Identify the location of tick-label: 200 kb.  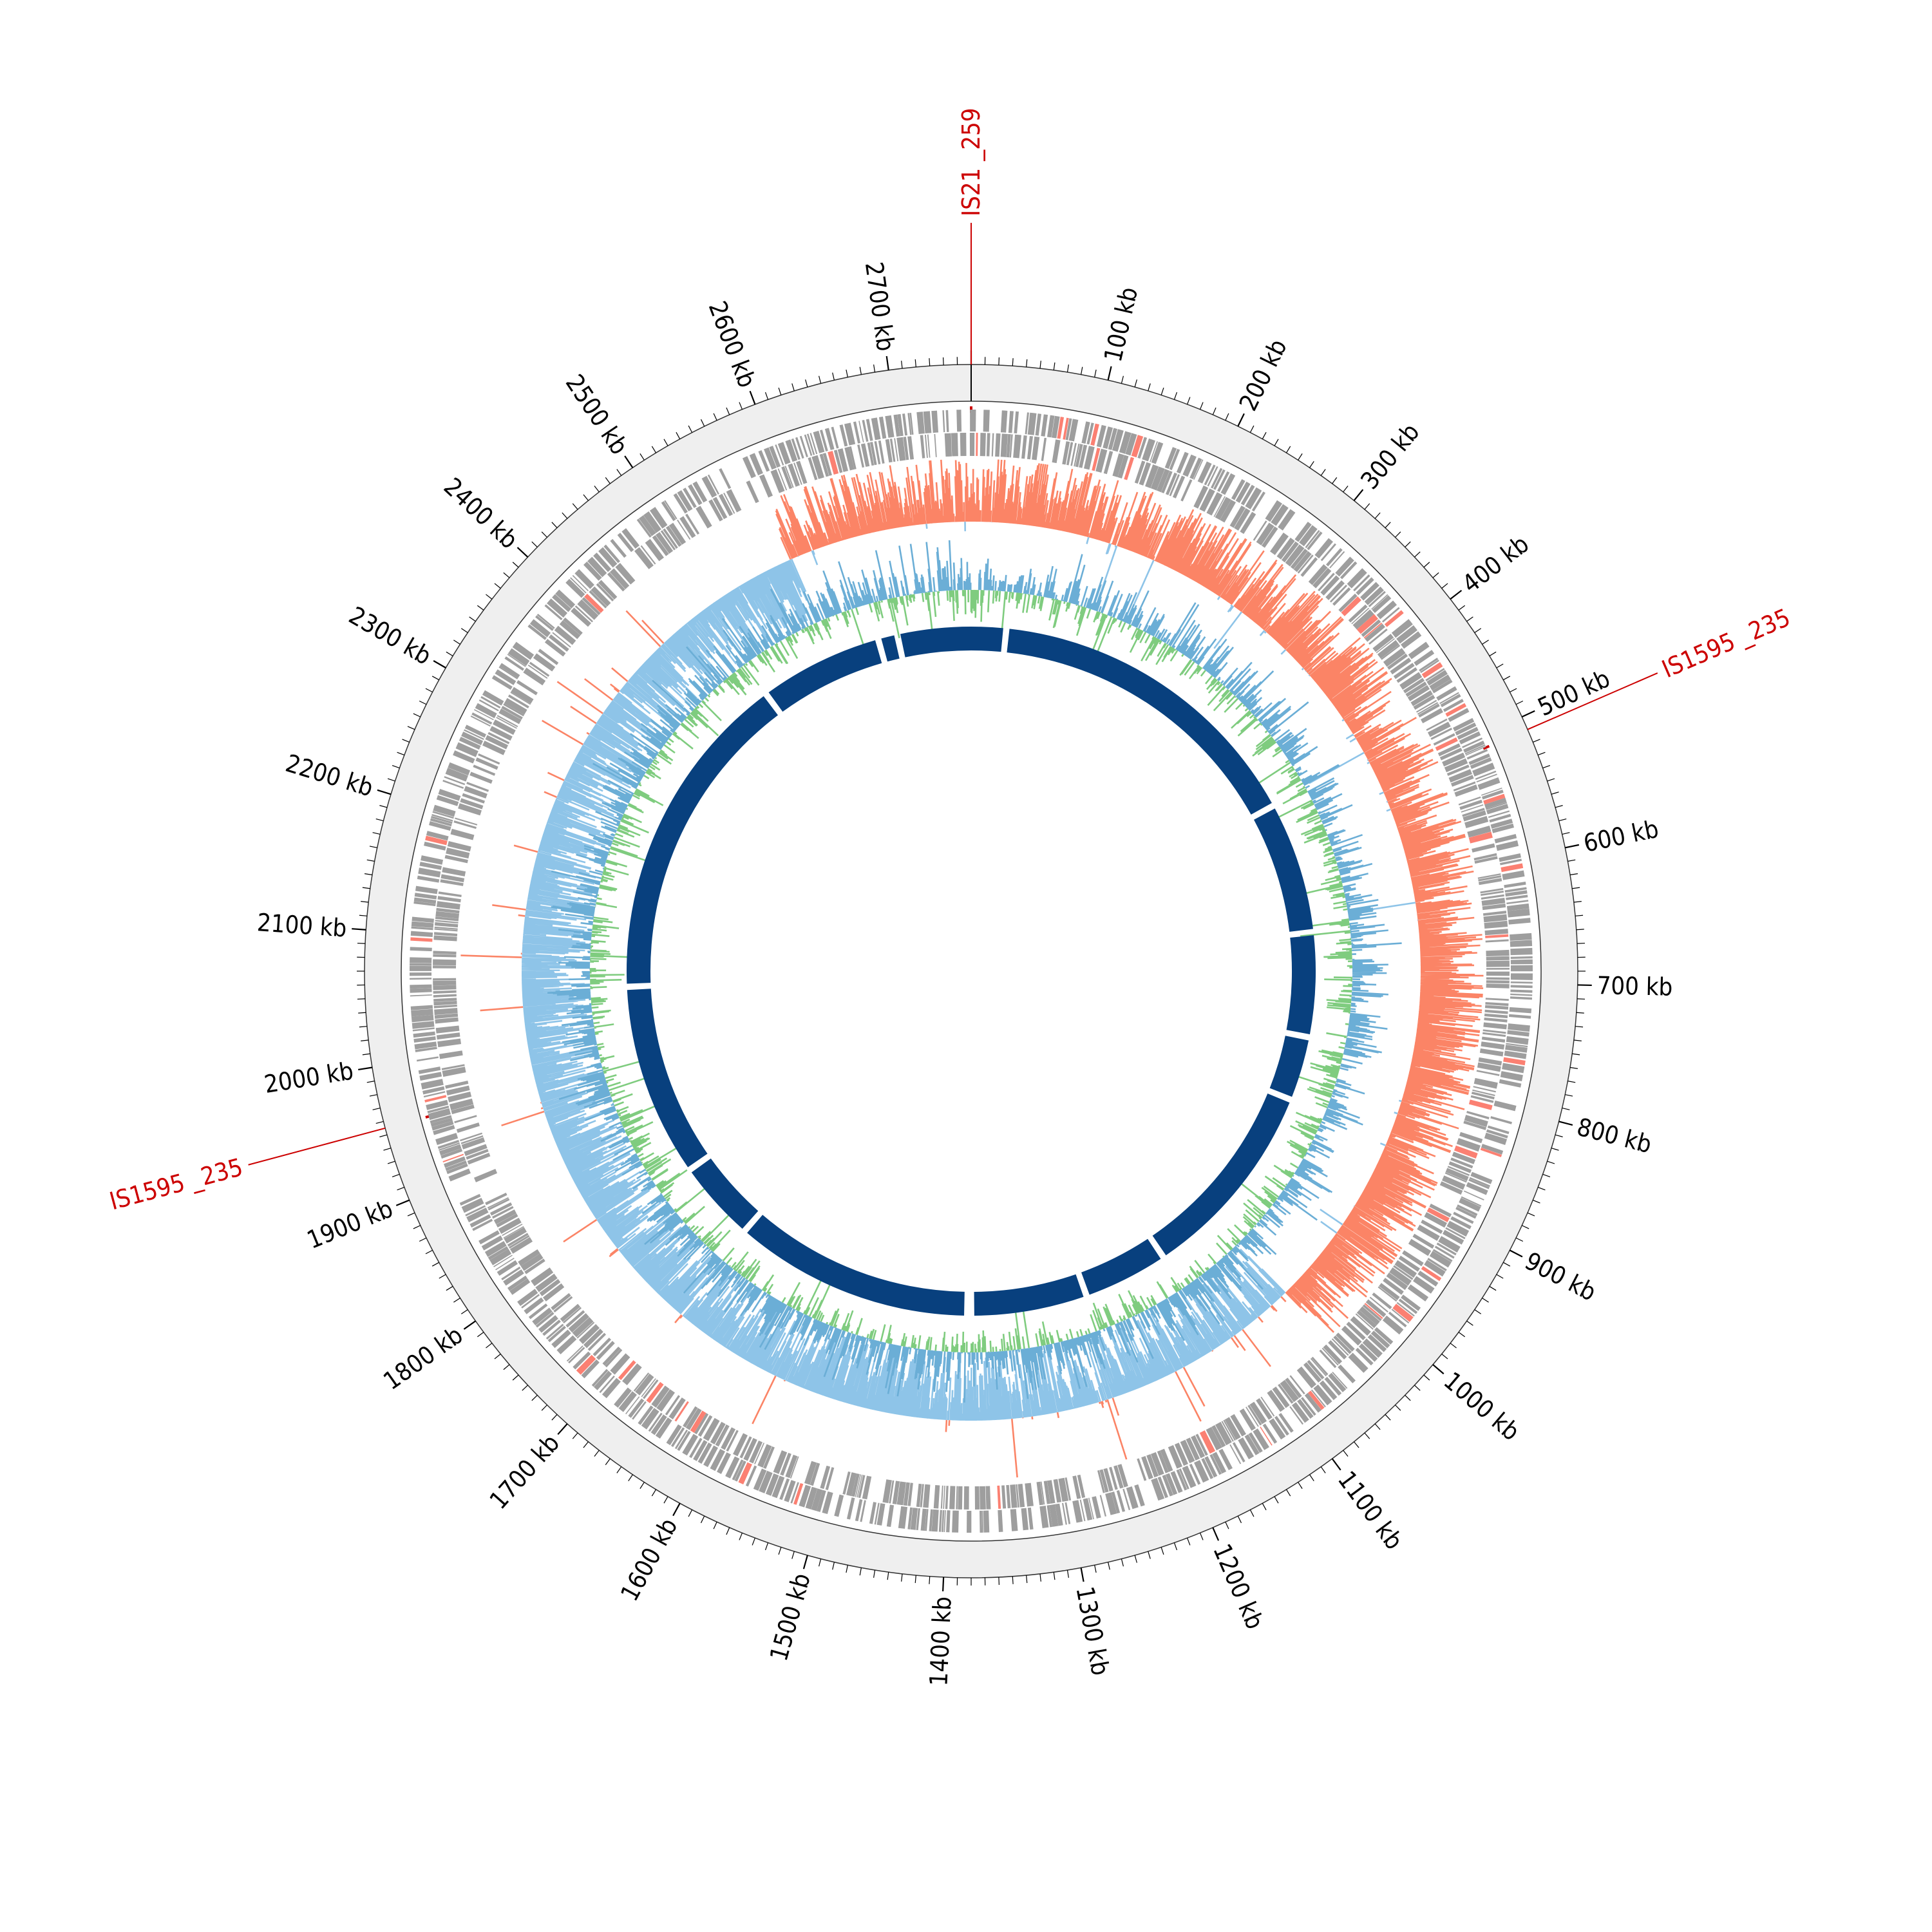
(1263, 375).